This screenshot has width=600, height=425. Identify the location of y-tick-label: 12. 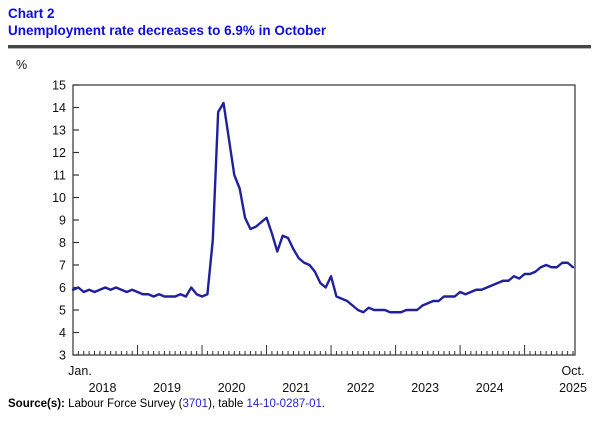
(59, 153).